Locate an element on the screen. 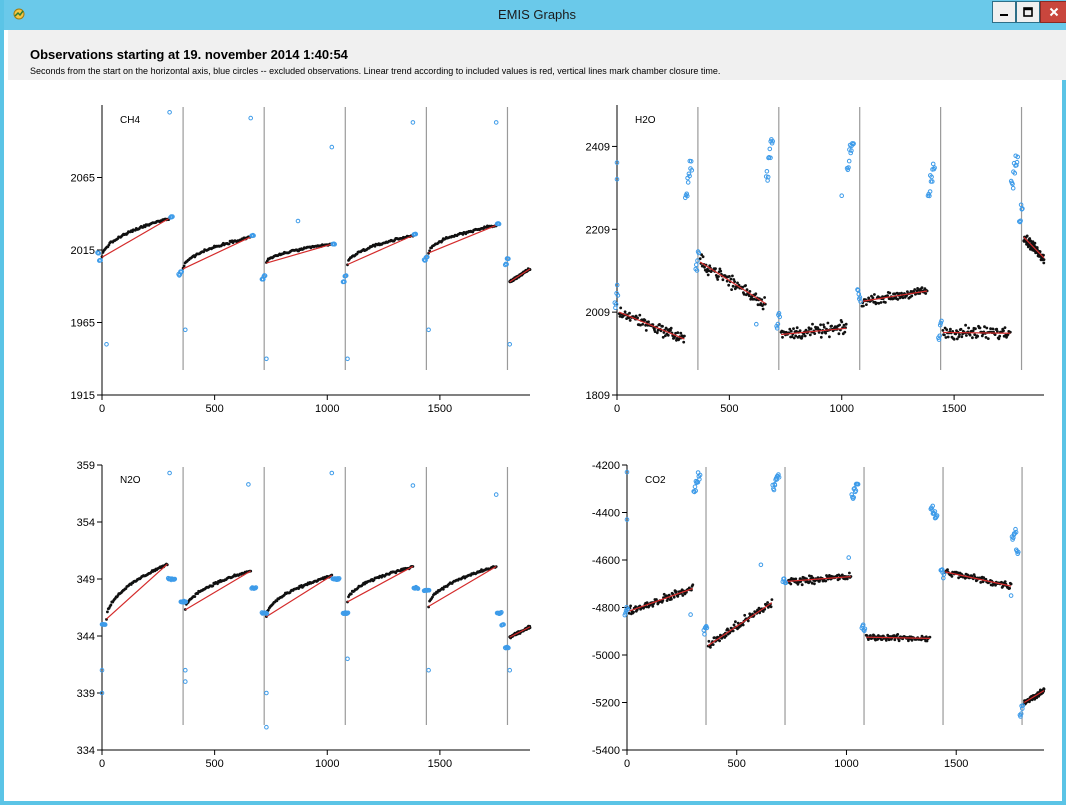  y-tick-label: 354 is located at coordinates (86, 523).